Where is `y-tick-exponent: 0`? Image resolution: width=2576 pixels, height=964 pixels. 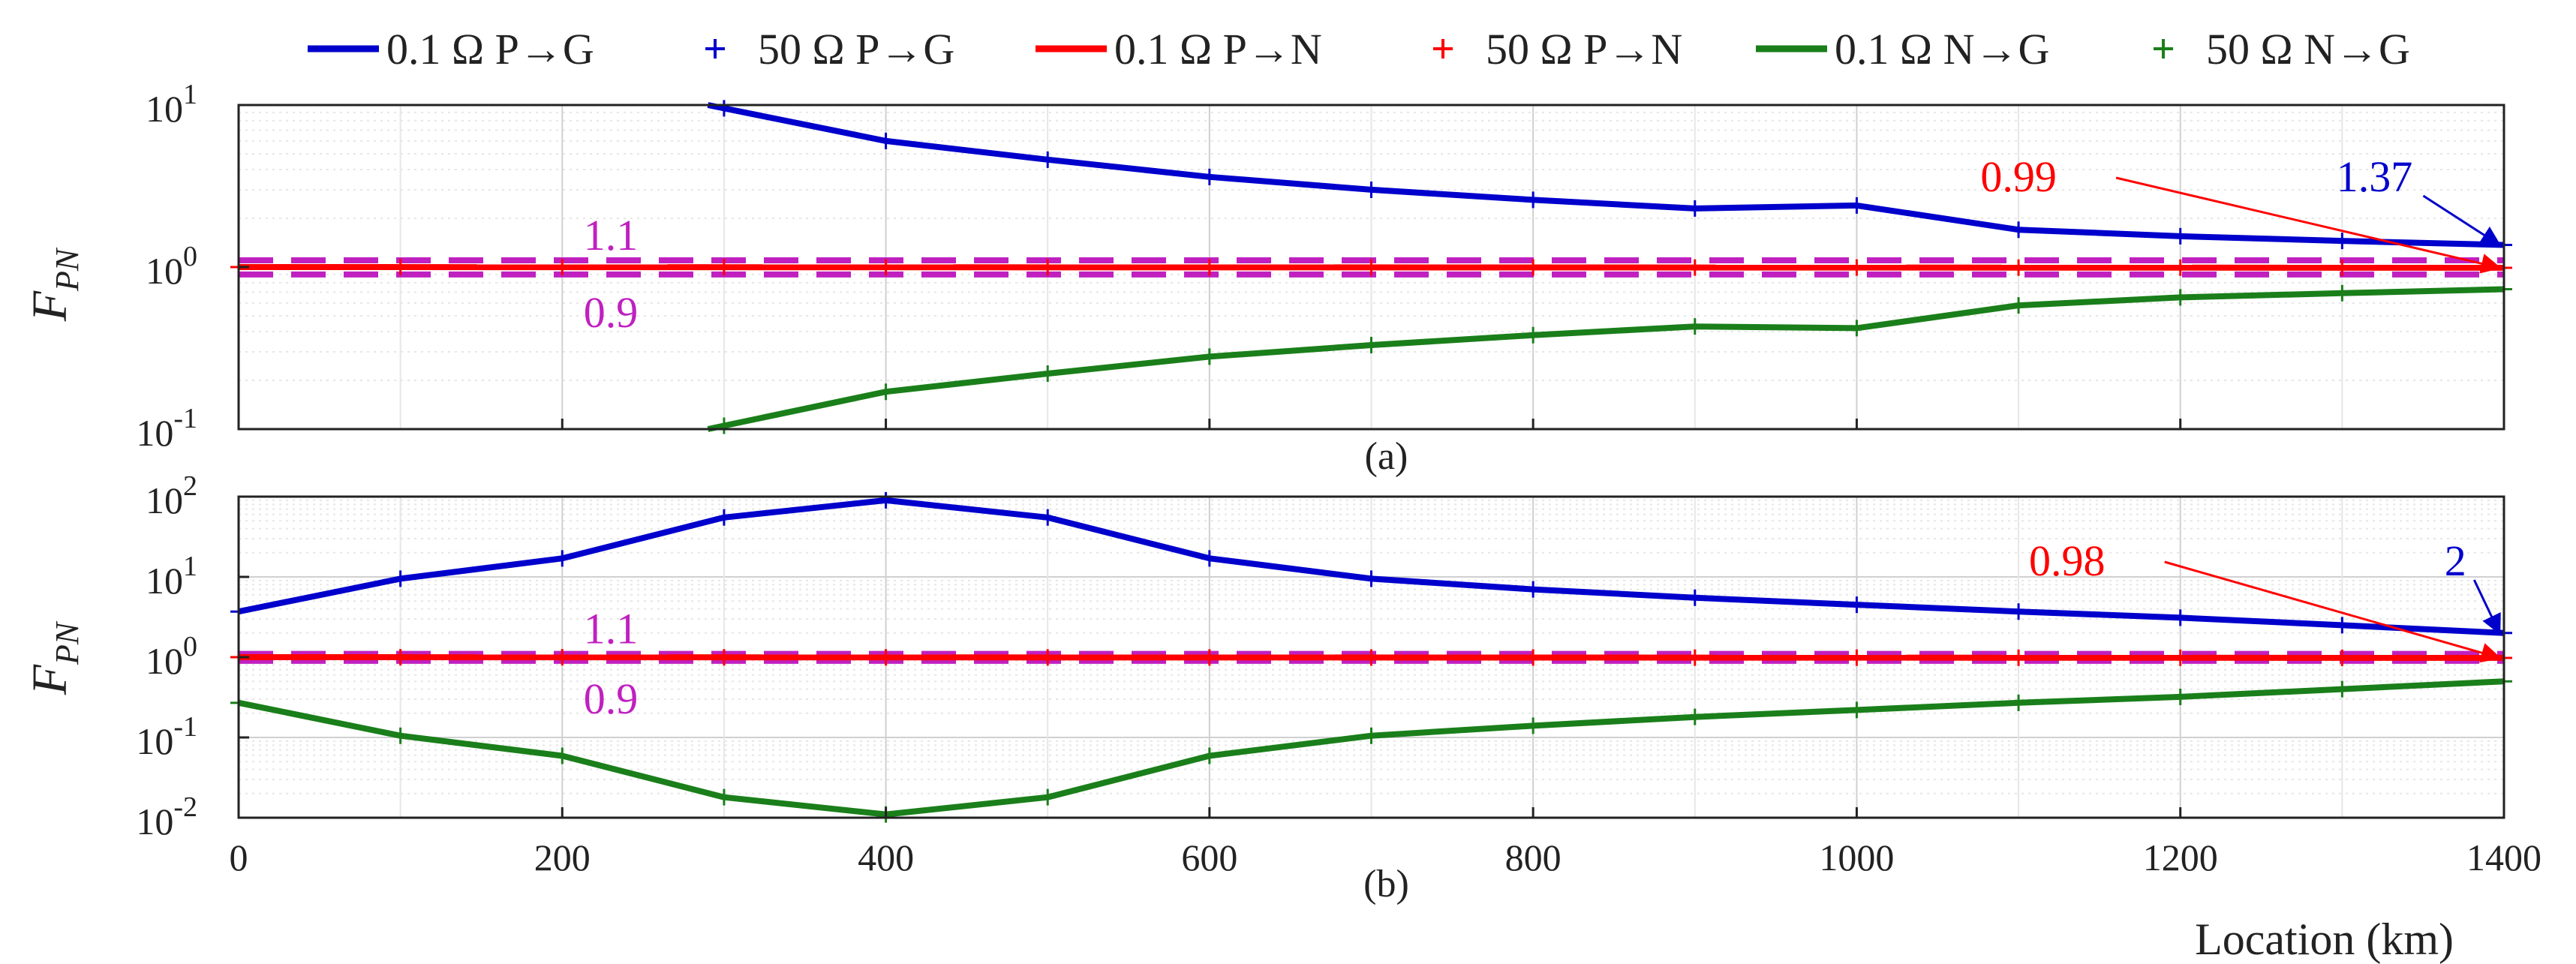
y-tick-exponent: 0 is located at coordinates (190, 256).